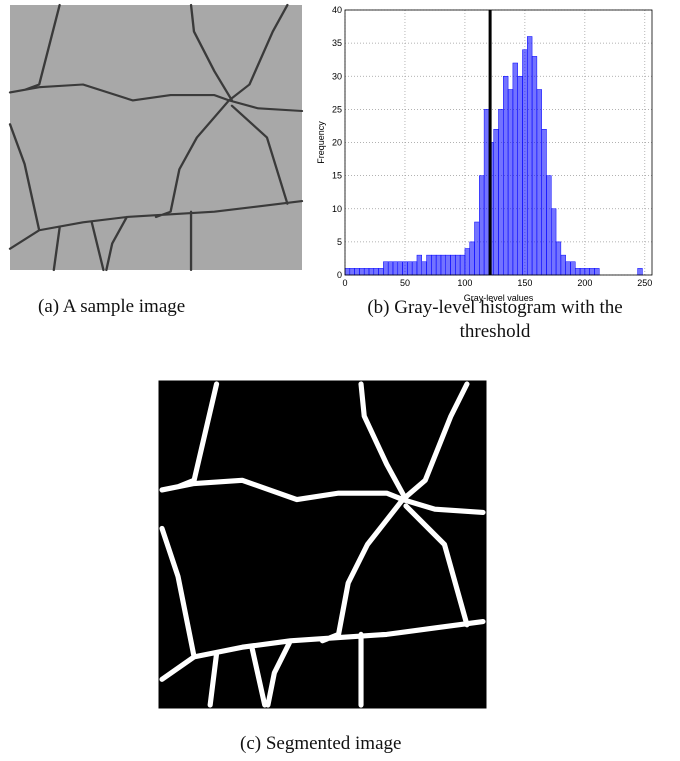  I want to click on y-tick-label: 35, so click(337, 43).